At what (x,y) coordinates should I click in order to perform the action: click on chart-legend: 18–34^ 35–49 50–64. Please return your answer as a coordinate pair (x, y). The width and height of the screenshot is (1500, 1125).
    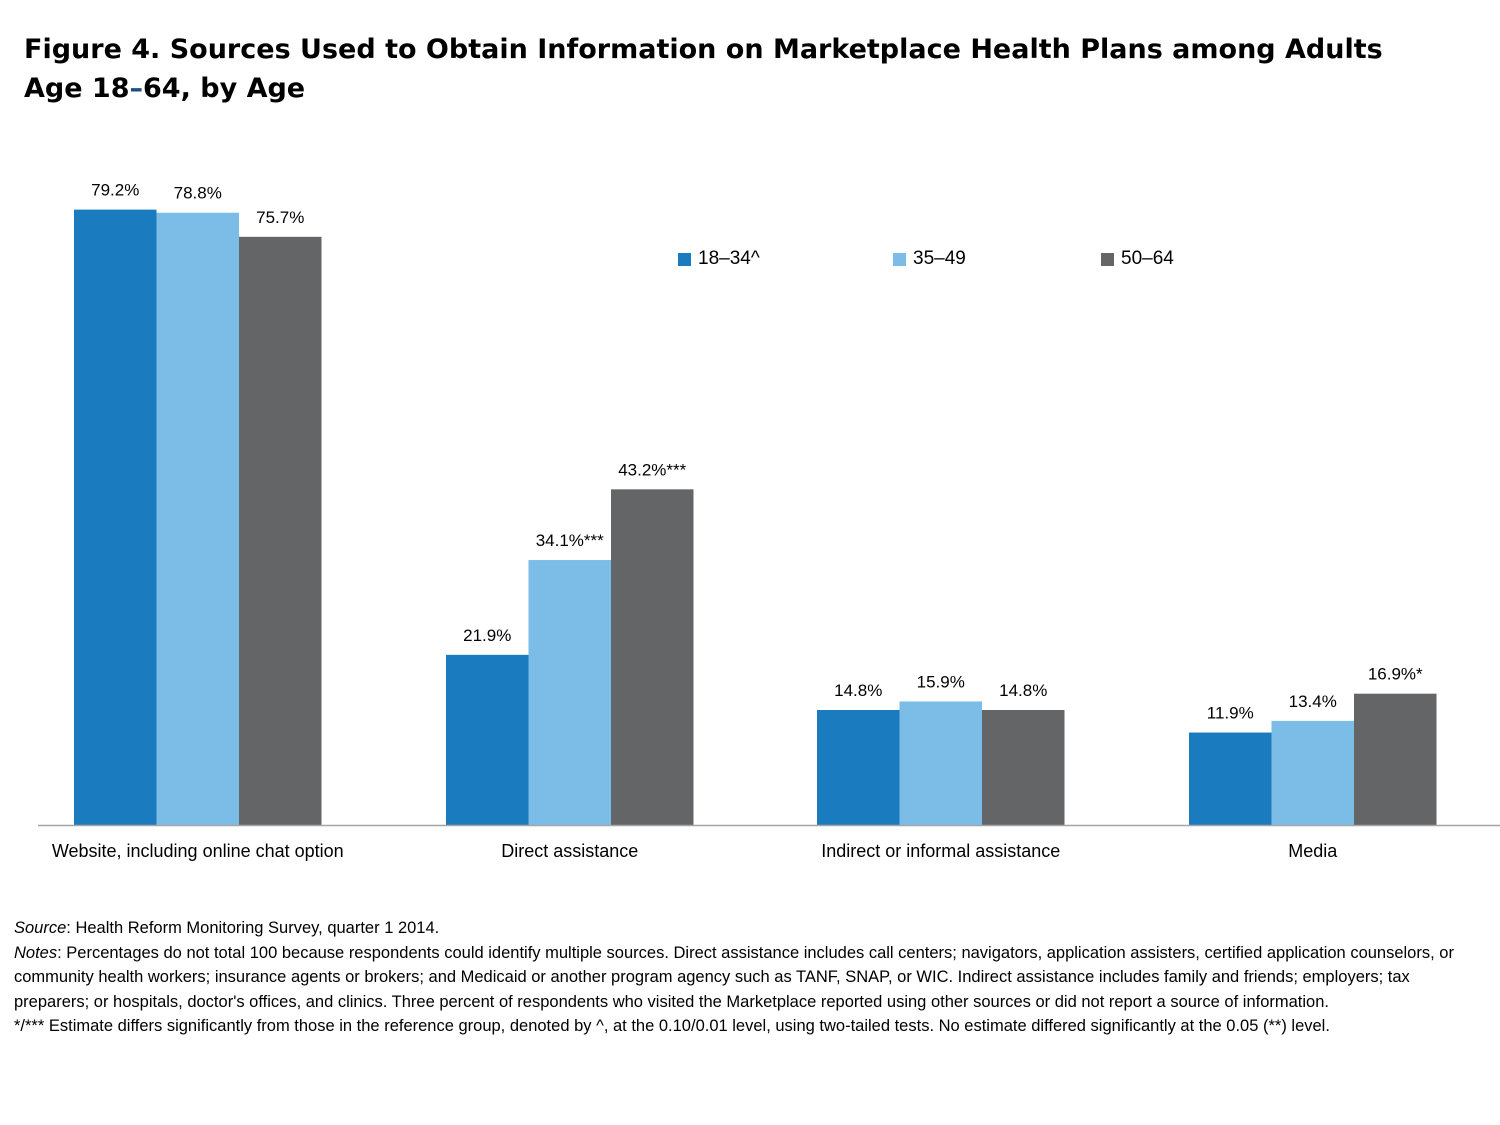
    Looking at the image, I should click on (750, 263).